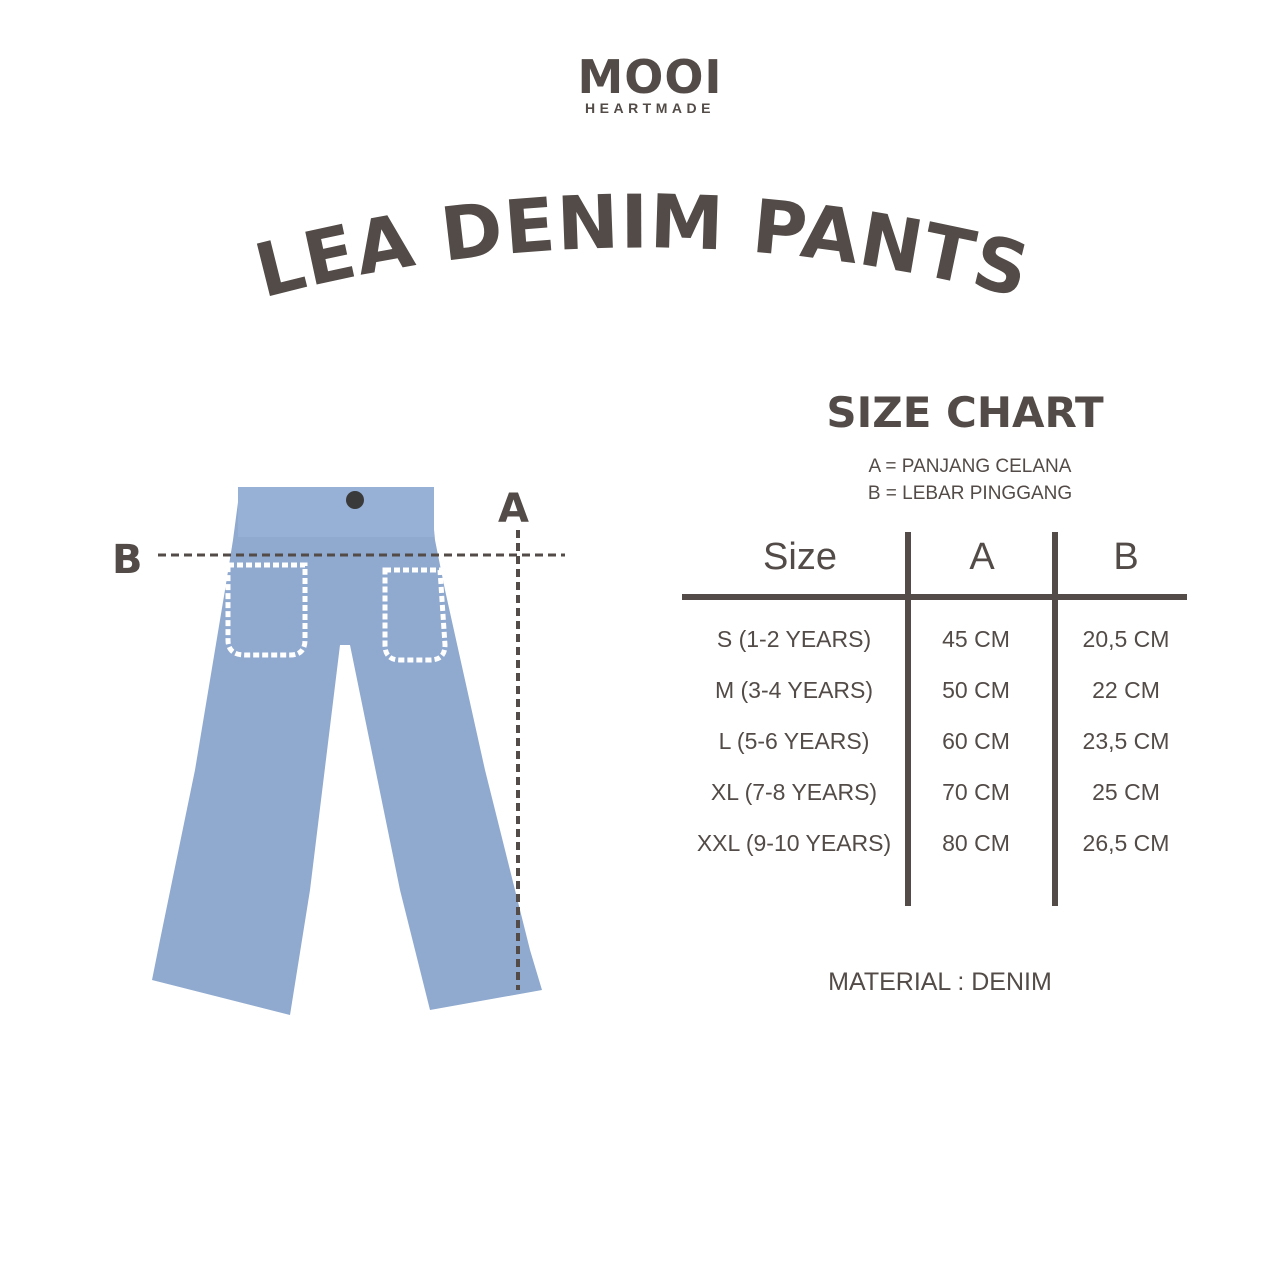 The height and width of the screenshot is (1280, 1280). I want to click on svg-text: LEA DENIM PANTS, so click(642, 247).